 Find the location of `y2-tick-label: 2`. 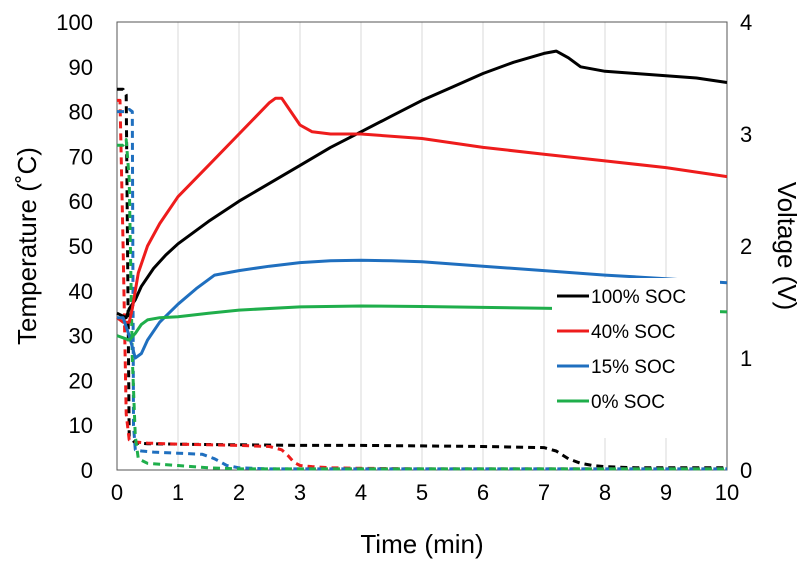

y2-tick-label: 2 is located at coordinates (746, 246).